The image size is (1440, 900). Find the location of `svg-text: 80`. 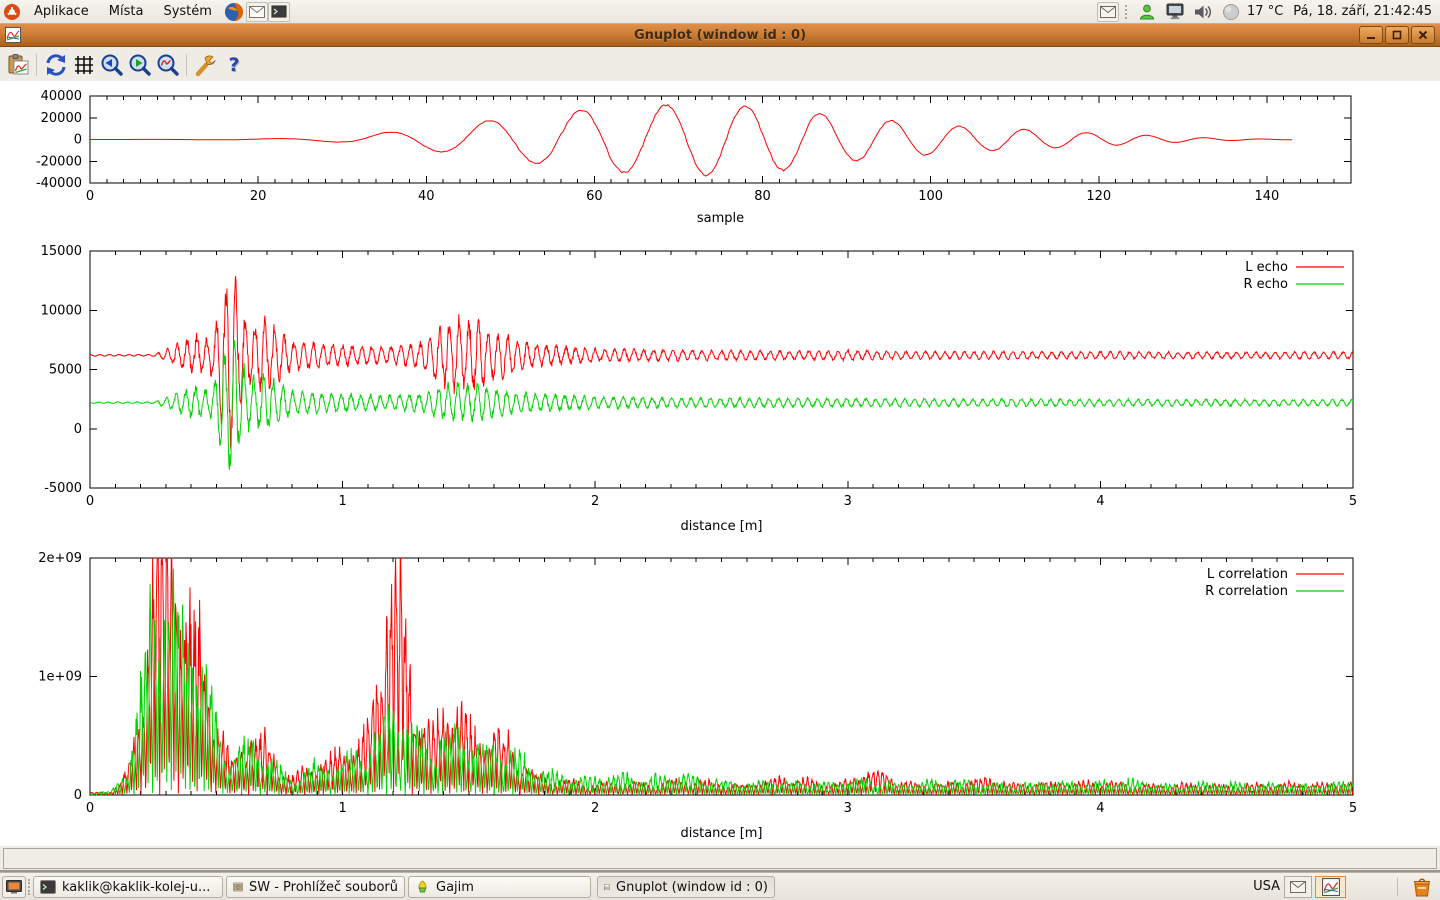

svg-text: 80 is located at coordinates (762, 196).